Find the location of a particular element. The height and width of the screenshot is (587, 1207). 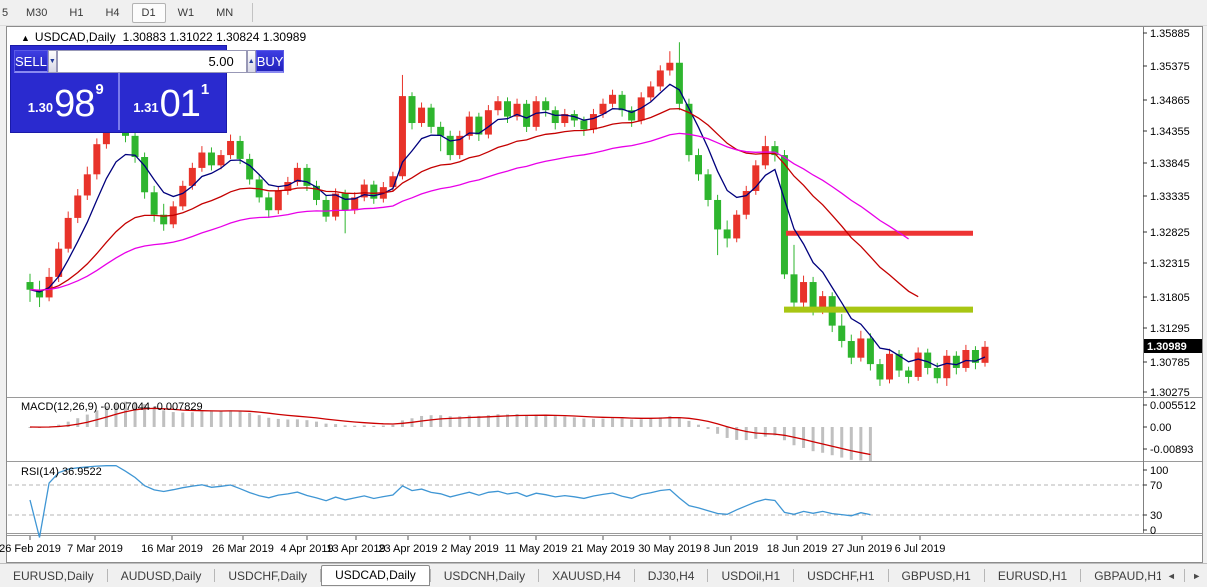

chart-ohlc-values: 1.30883 1.31022 1.30824 1.30989 is located at coordinates (214, 37).